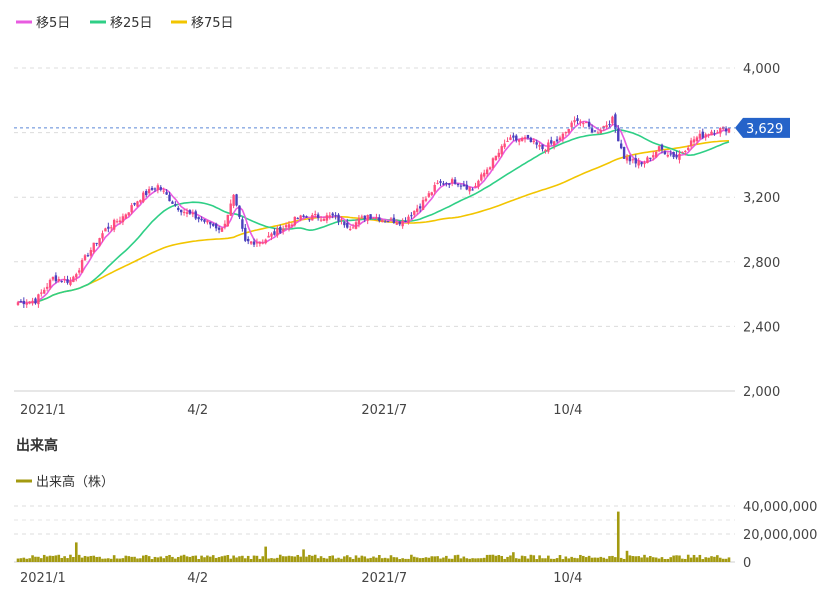 This screenshot has width=836, height=594. Describe the element at coordinates (384, 578) in the screenshot. I see `volume-x-tick-label: 2021/7` at that location.